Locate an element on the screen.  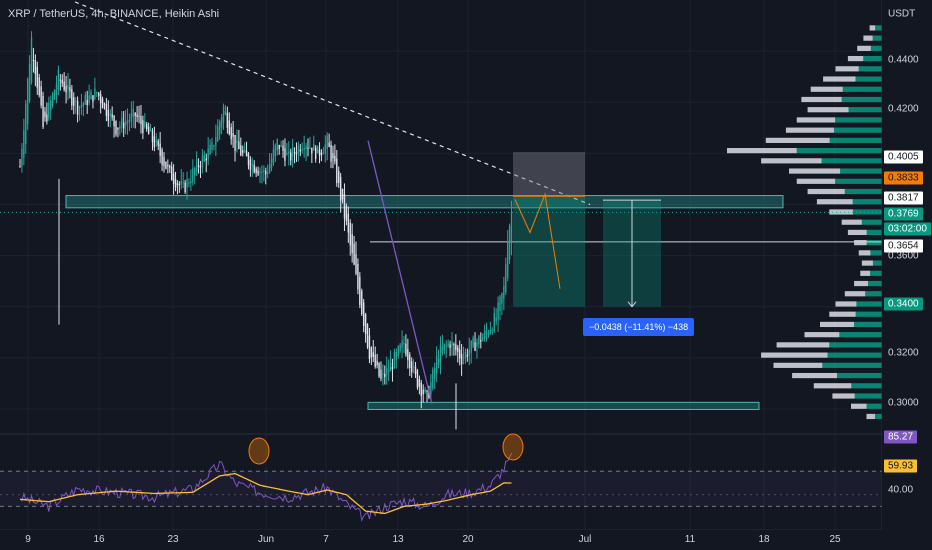
price-tag-orange: 0.3833 is located at coordinates (903, 178).